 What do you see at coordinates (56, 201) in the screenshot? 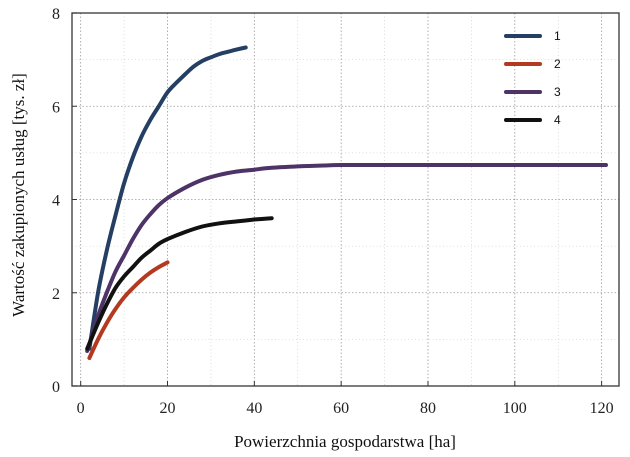
I see `y-tick-label: 4` at bounding box center [56, 201].